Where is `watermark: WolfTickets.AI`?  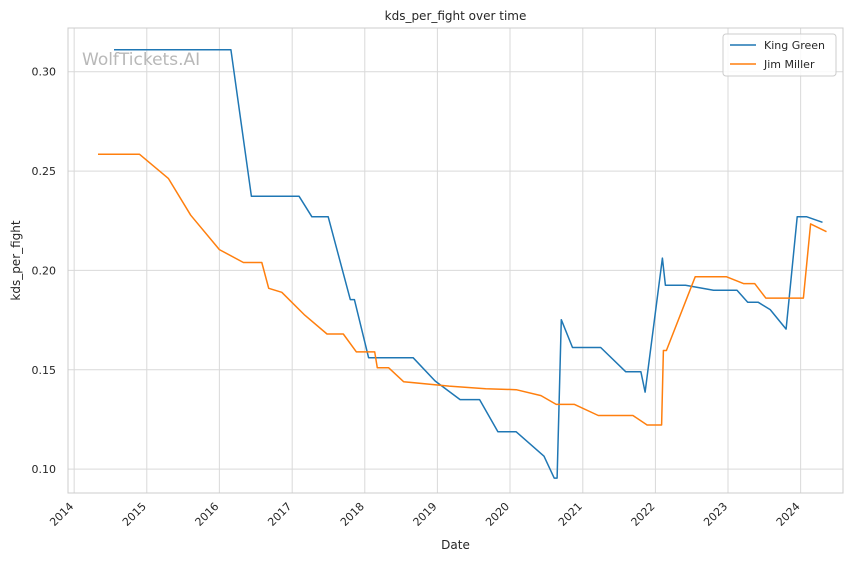 watermark: WolfTickets.AI is located at coordinates (141, 60).